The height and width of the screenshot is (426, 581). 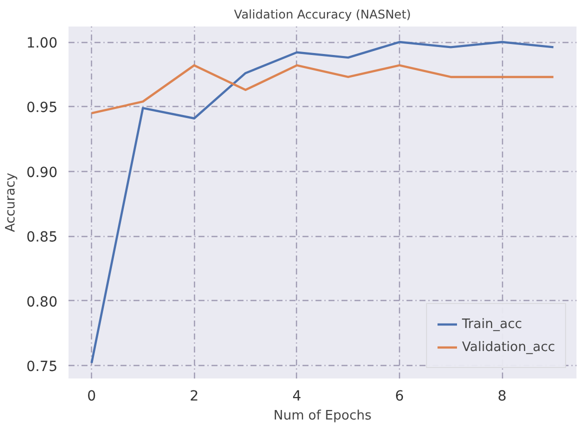 I want to click on x-tick-label: 2, so click(x=194, y=396).